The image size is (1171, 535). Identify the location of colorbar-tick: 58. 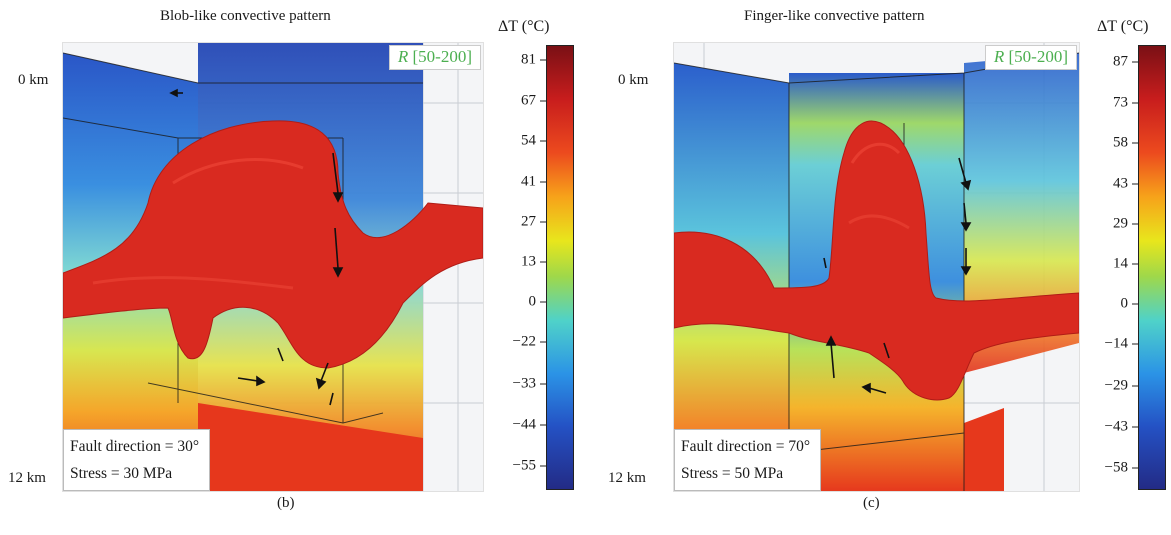
(1125, 143).